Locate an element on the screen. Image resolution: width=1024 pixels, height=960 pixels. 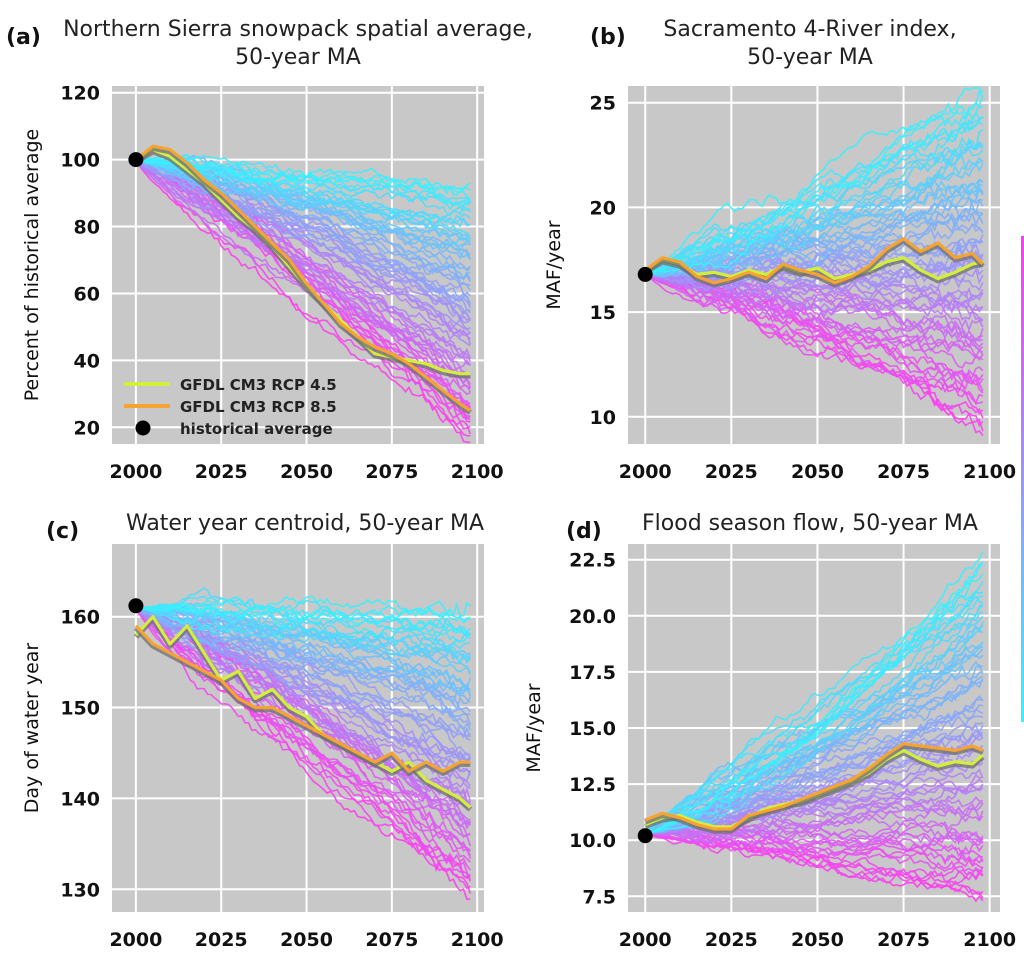
y-tick-label: 25 is located at coordinates (603, 104).